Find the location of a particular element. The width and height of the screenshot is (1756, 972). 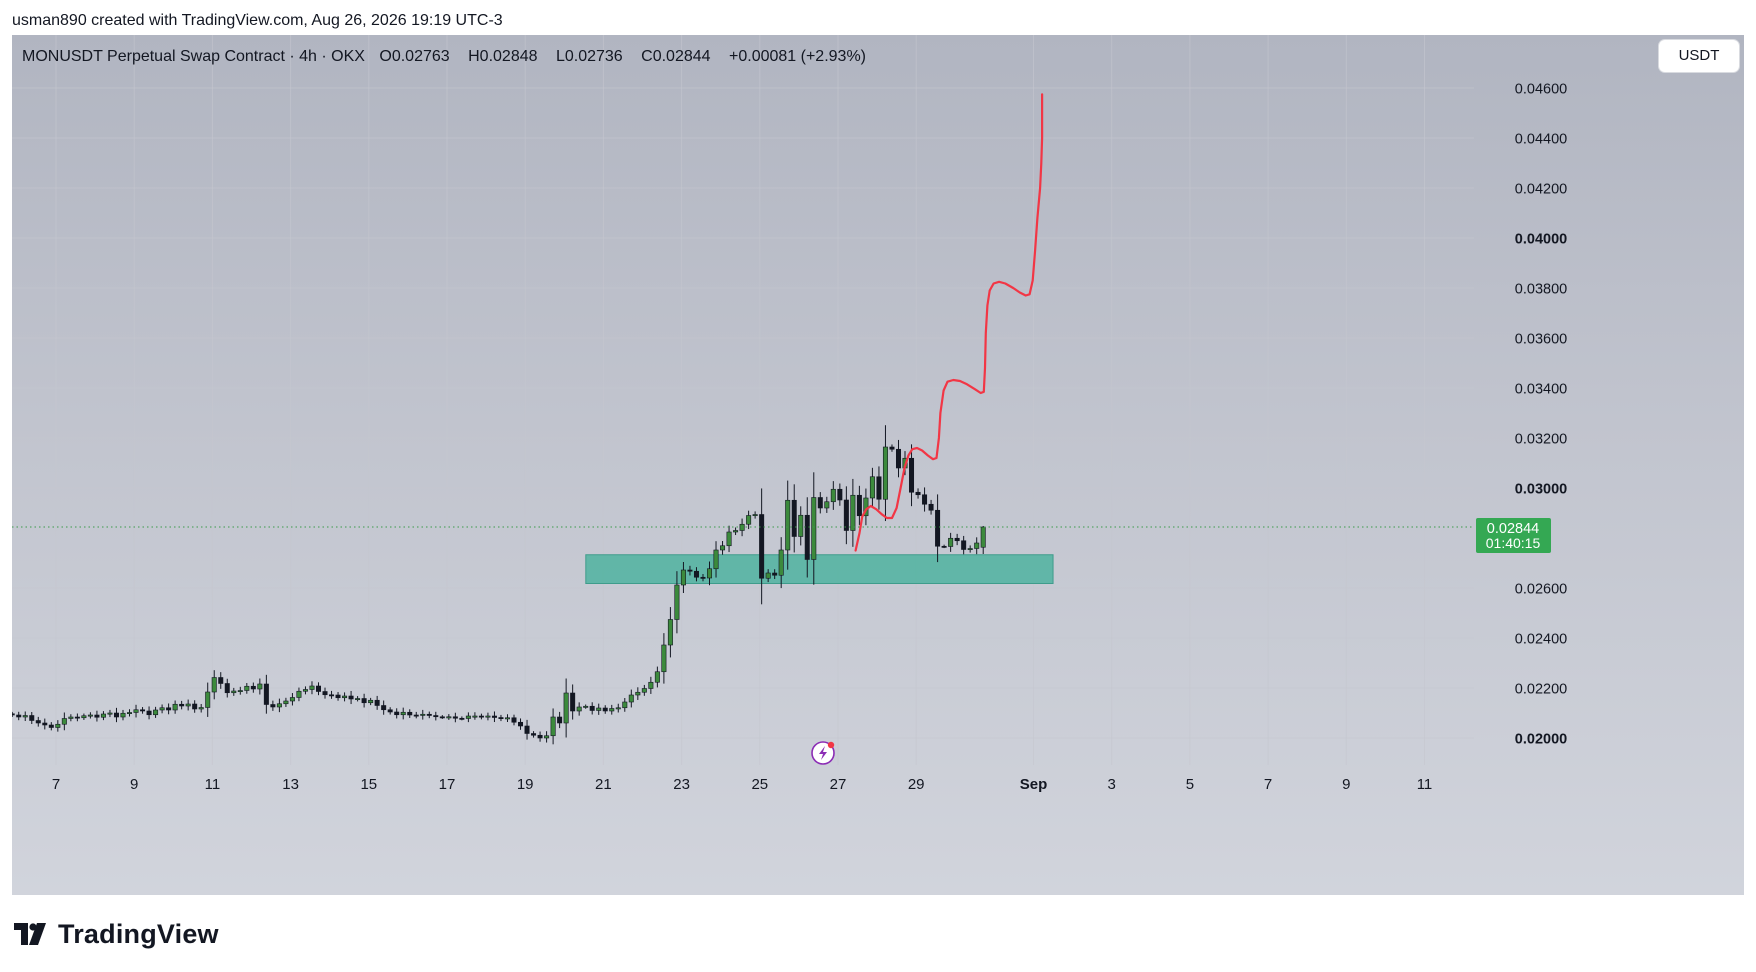

legend-high: H0.02848 is located at coordinates (503, 56).